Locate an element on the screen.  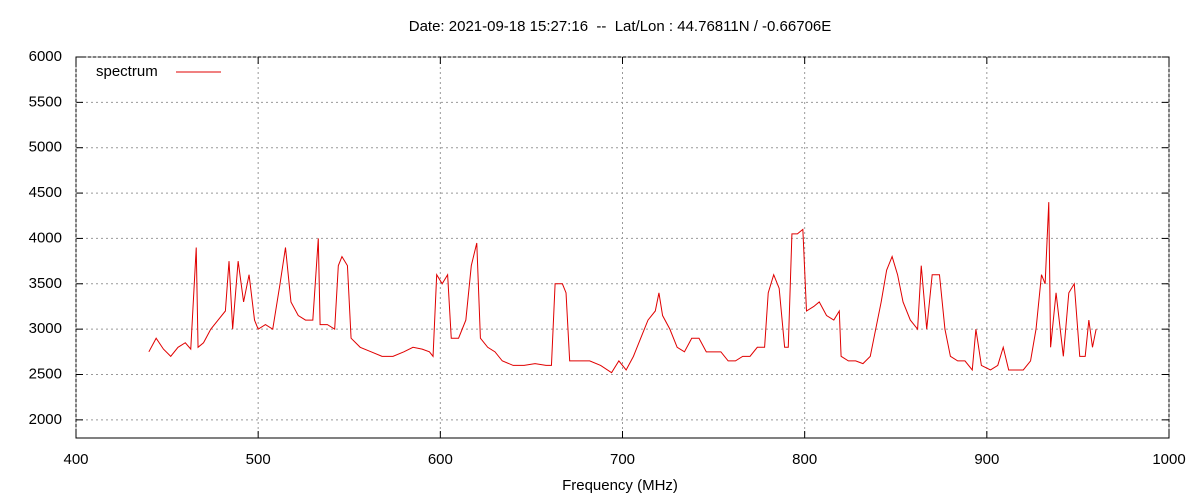
y-tick-label: 5000 is located at coordinates (45, 147).